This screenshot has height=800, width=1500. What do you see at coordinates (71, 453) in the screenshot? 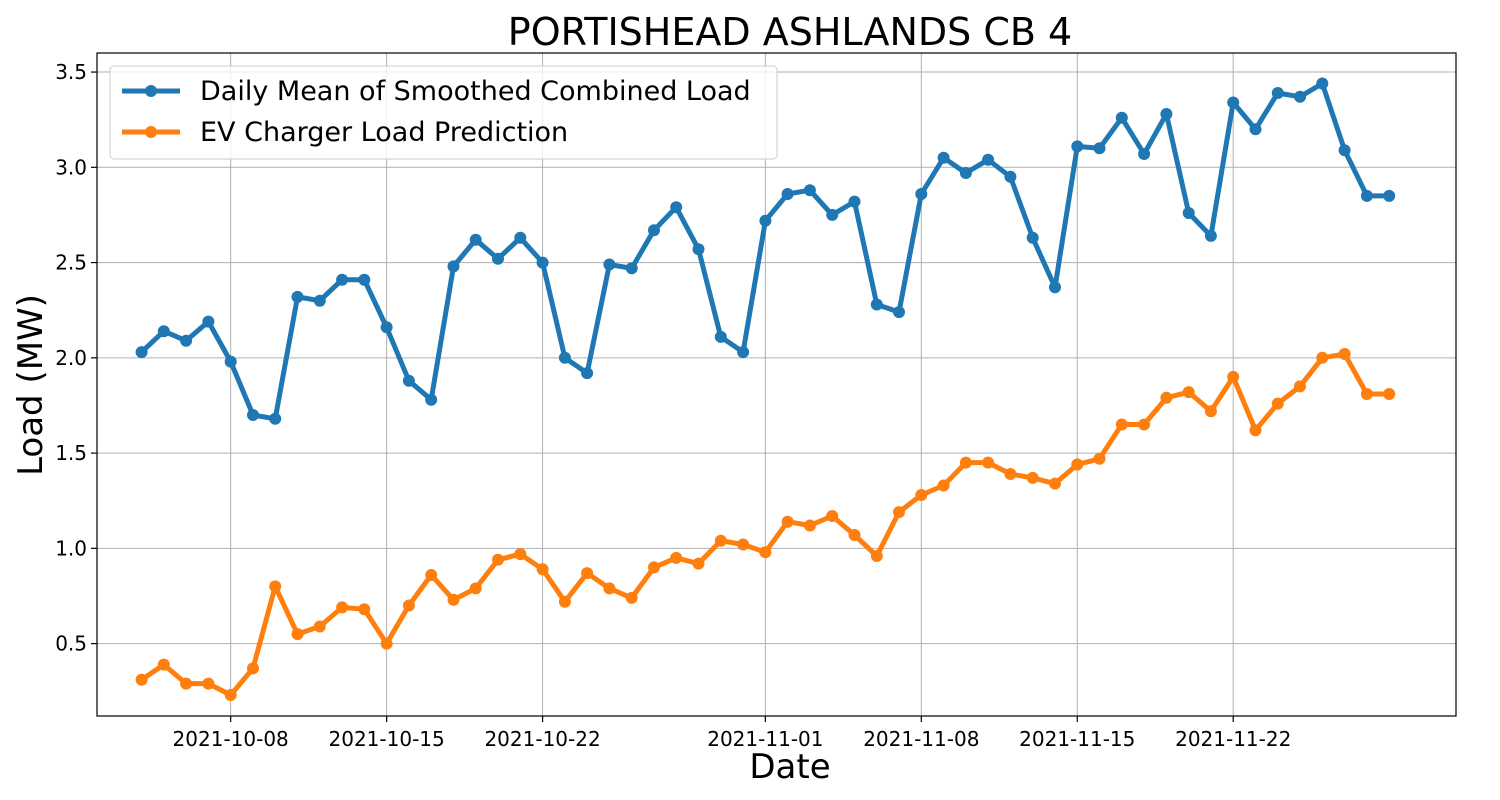
I see `y-tick-label: 1.5` at bounding box center [71, 453].